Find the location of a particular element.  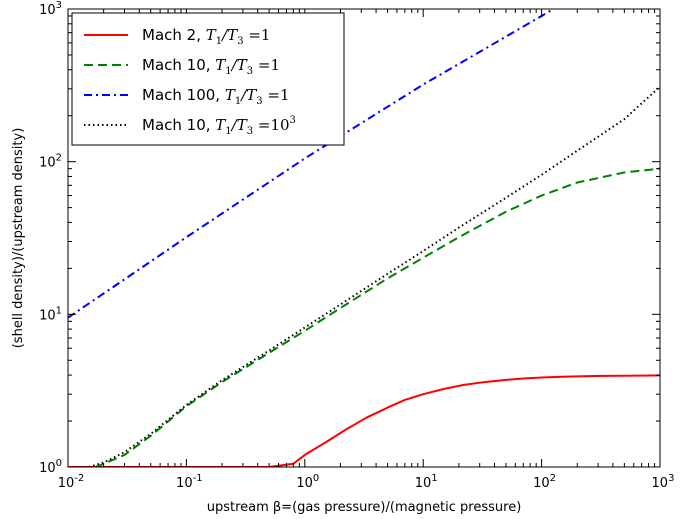

x-tick-label-5: 10³ is located at coordinates (663, 482).